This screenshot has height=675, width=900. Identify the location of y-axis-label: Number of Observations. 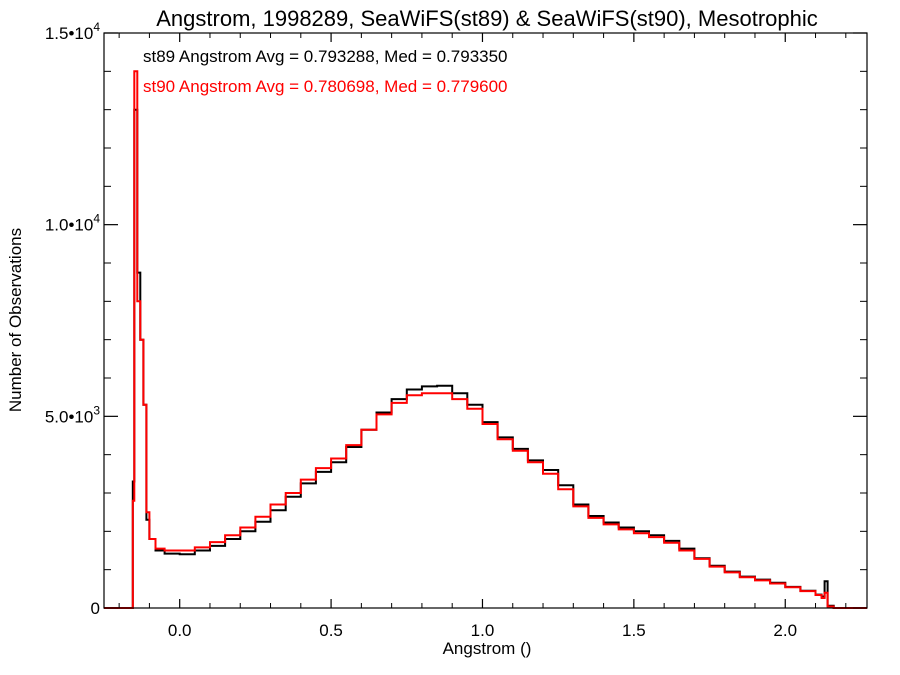
(15, 320).